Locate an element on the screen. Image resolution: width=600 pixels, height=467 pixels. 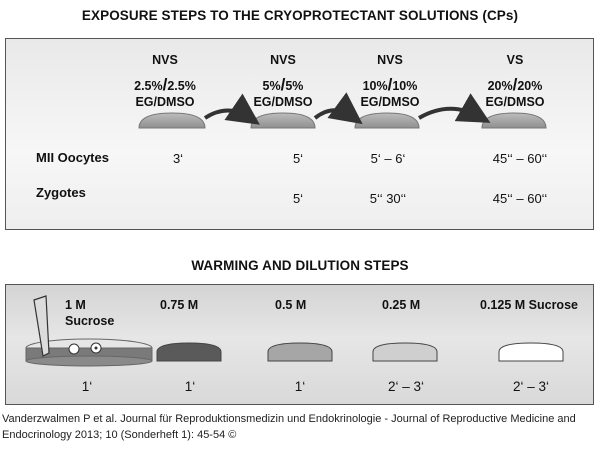
step-type: VS is located at coordinates (515, 60).